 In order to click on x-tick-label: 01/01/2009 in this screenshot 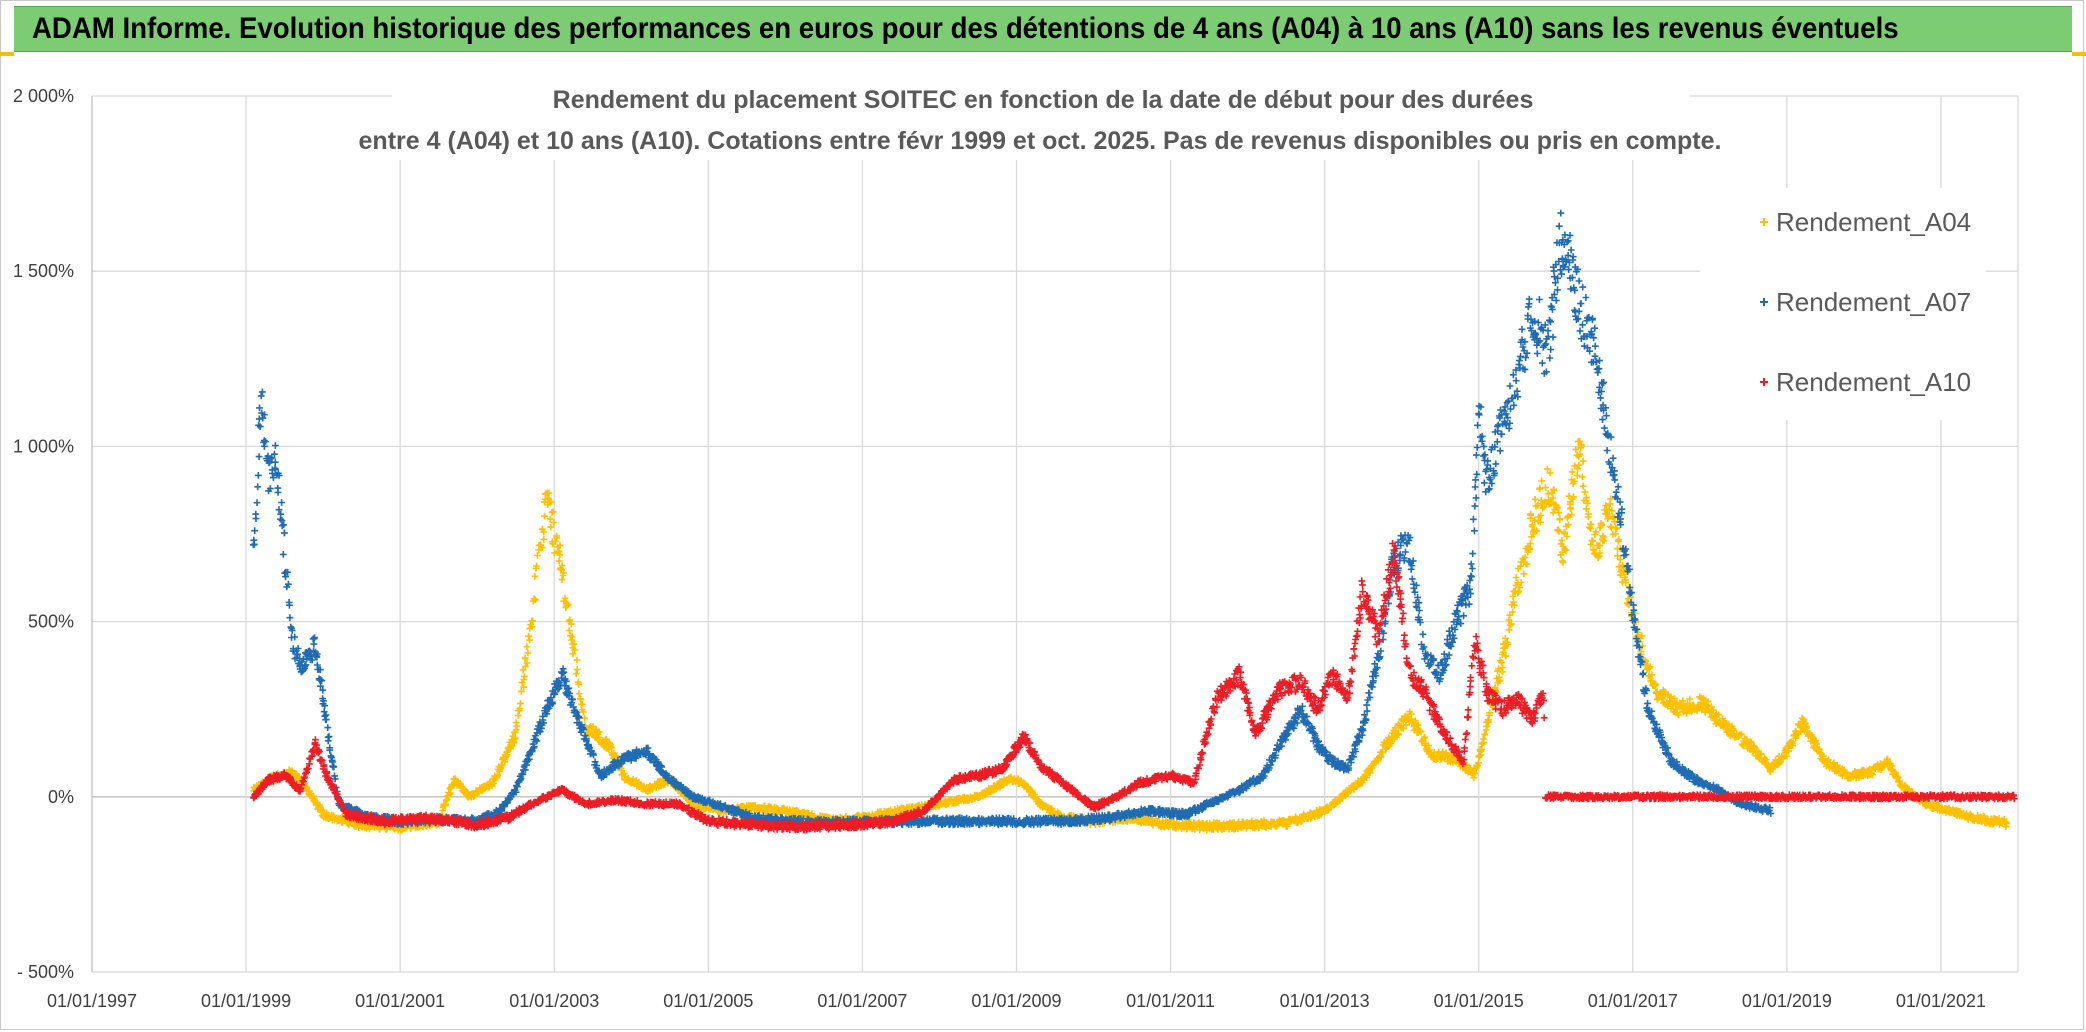, I will do `click(1016, 1001)`.